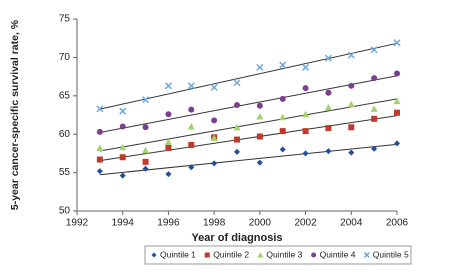 Image resolution: width=474 pixels, height=275 pixels. Describe the element at coordinates (123, 223) in the screenshot. I see `x-tick-label: 1994` at that location.